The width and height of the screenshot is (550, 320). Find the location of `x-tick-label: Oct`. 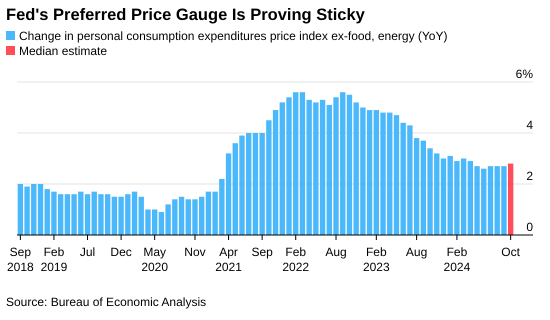

x-tick-label: Oct is located at coordinates (511, 252).